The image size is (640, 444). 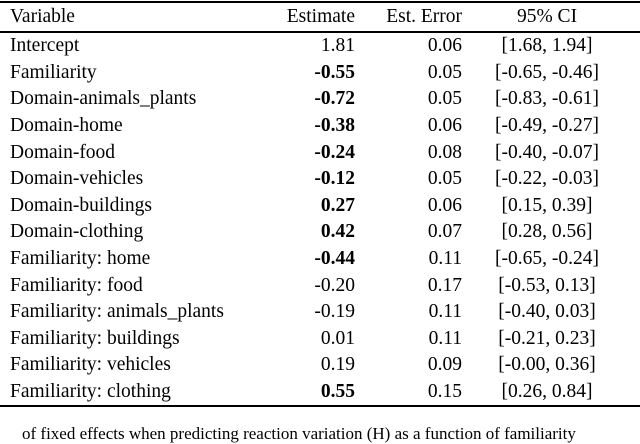 What do you see at coordinates (337, 338) in the screenshot?
I see `cell-estimate: 0.01` at bounding box center [337, 338].